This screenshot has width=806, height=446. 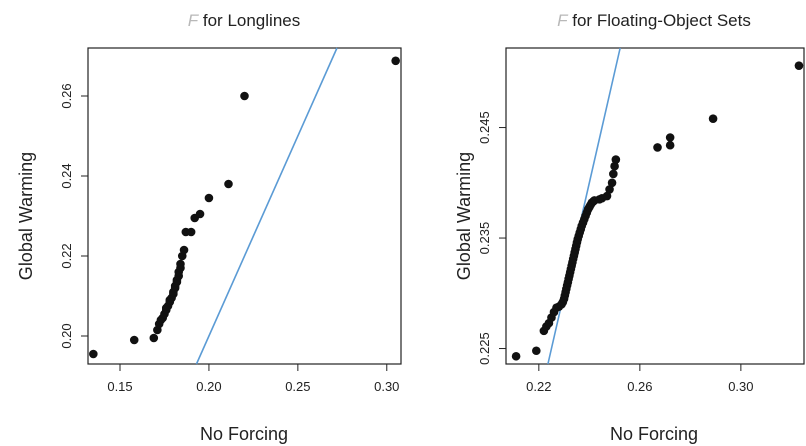 I want to click on x-tick-label: 0.15, so click(x=119, y=386).